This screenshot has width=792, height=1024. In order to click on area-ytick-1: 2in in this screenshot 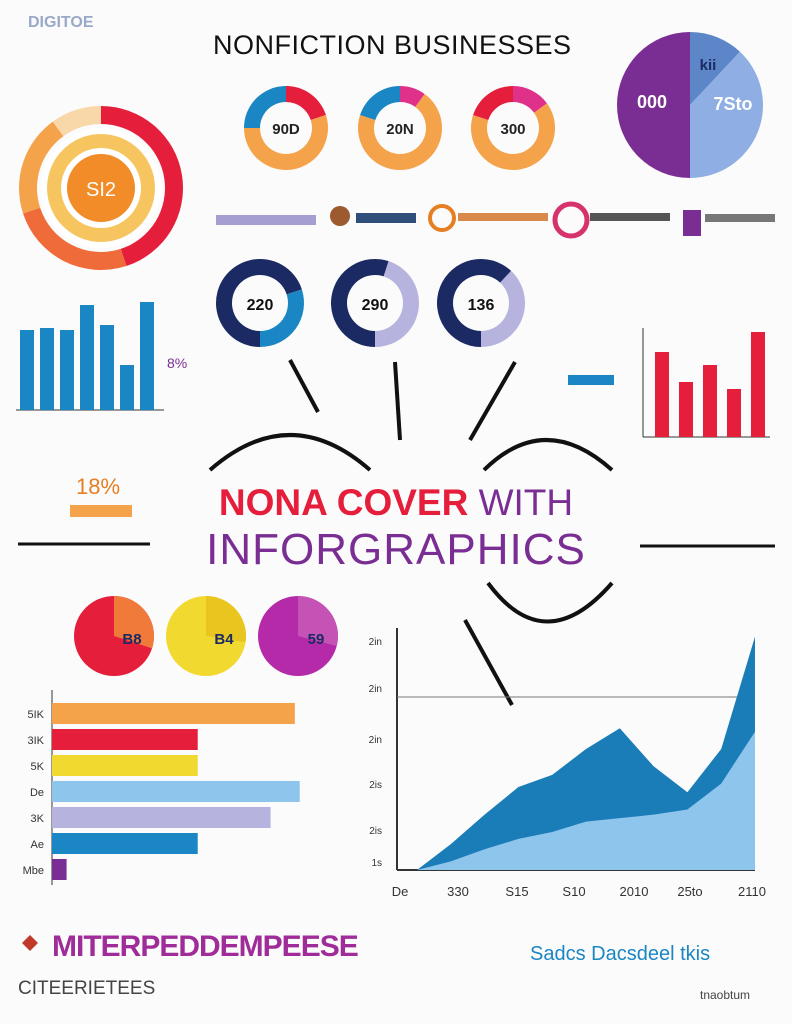, I will do `click(375, 689)`.